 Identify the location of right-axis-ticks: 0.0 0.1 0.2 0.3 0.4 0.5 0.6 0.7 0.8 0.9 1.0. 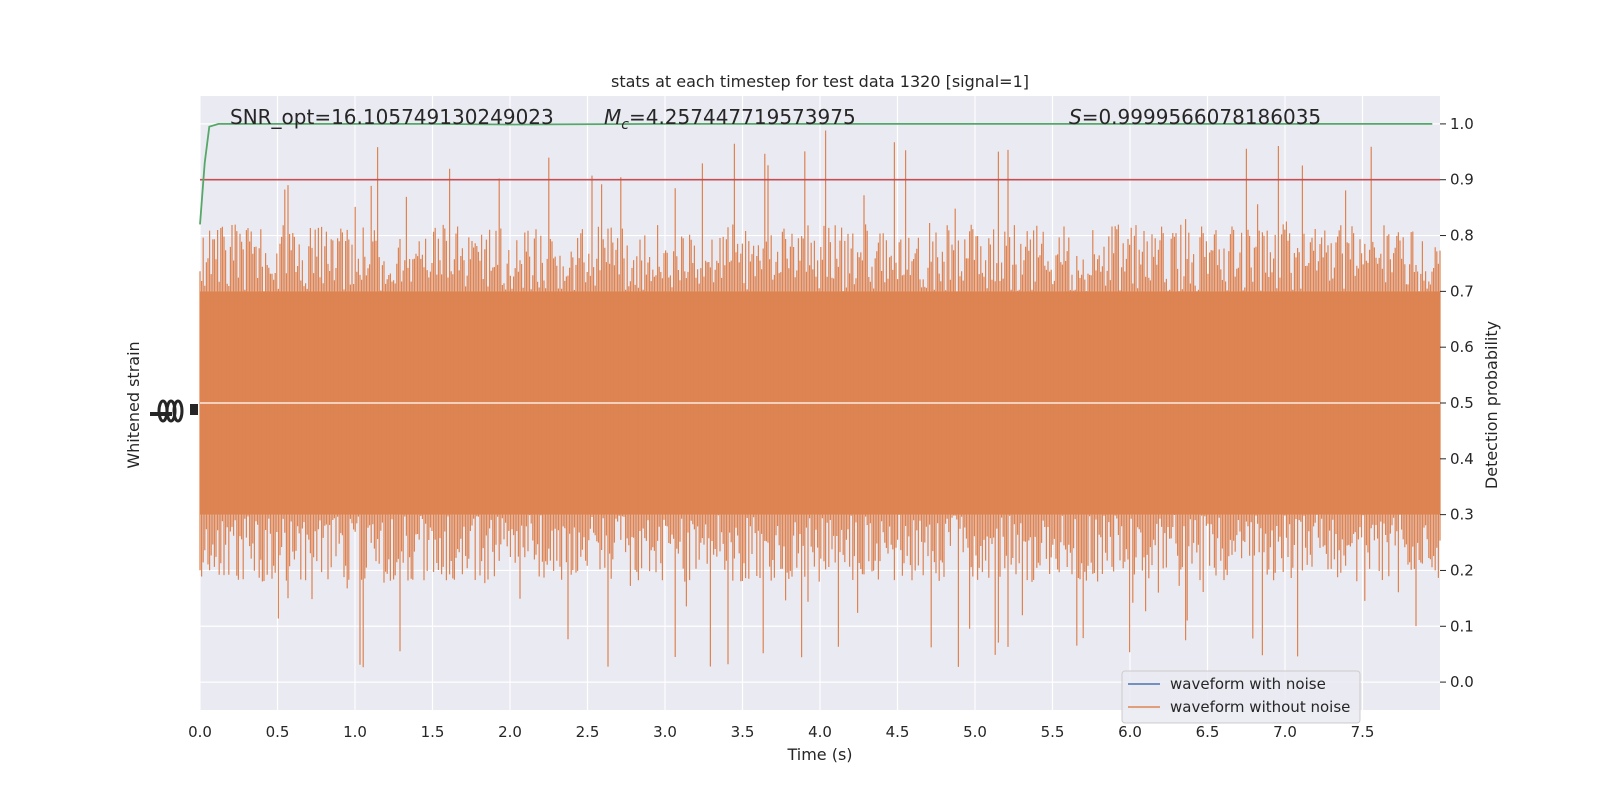
(1457, 403).